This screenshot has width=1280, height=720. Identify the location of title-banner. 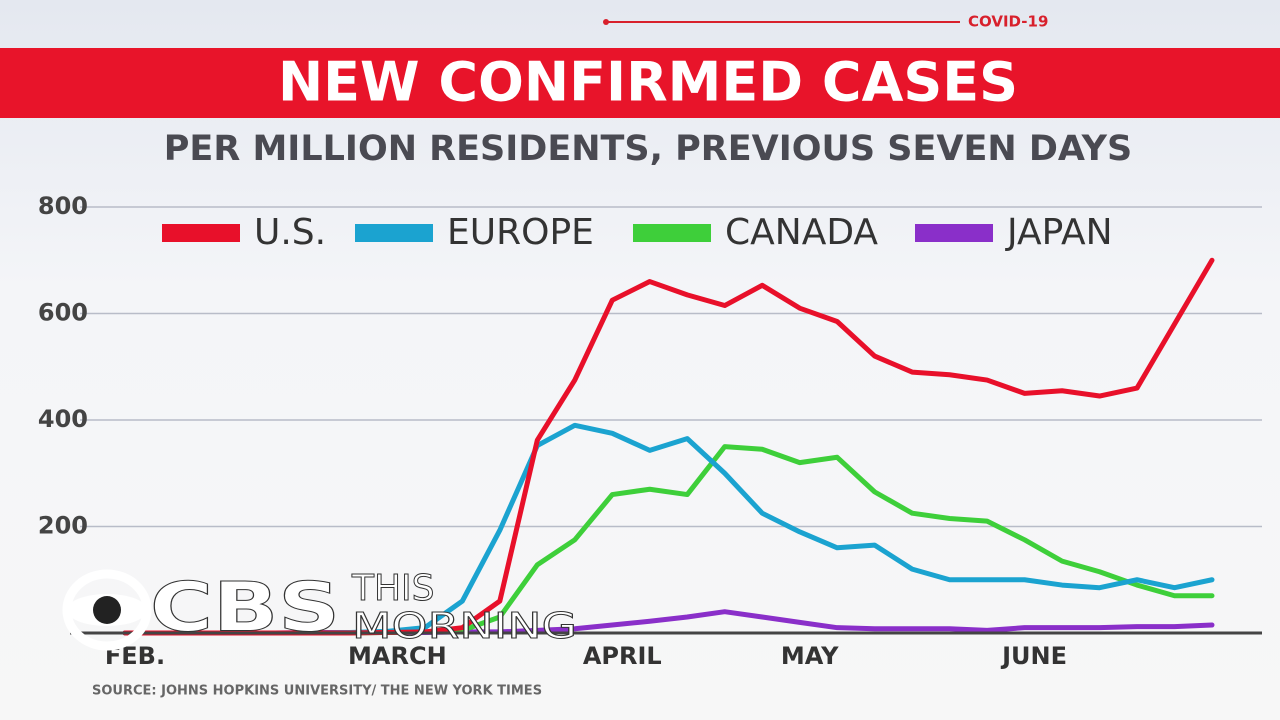
(640, 83).